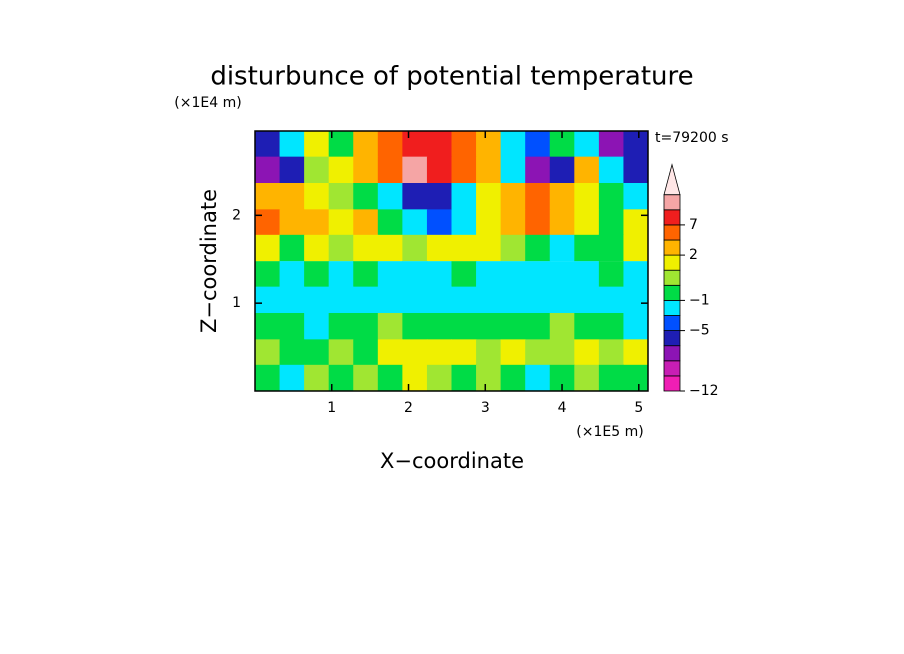  Describe the element at coordinates (207, 103) in the screenshot. I see `y-unit: (×1E4 m)` at that location.